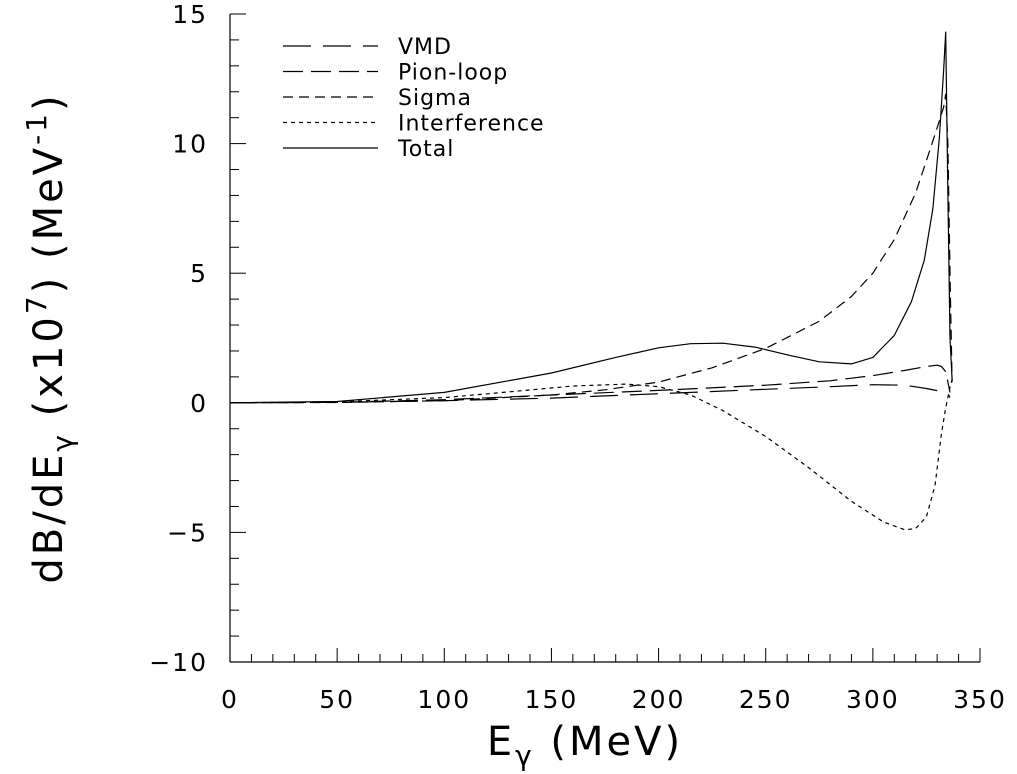  What do you see at coordinates (49, 219) in the screenshot?
I see `y-label-unit-open: ) (MeV` at bounding box center [49, 219].